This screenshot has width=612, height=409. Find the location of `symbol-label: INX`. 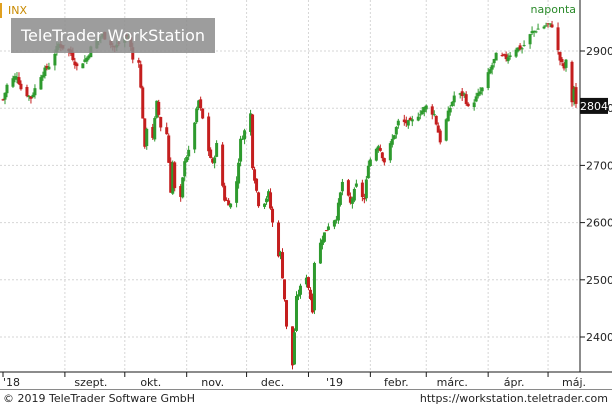

symbol-label: INX is located at coordinates (17, 10).